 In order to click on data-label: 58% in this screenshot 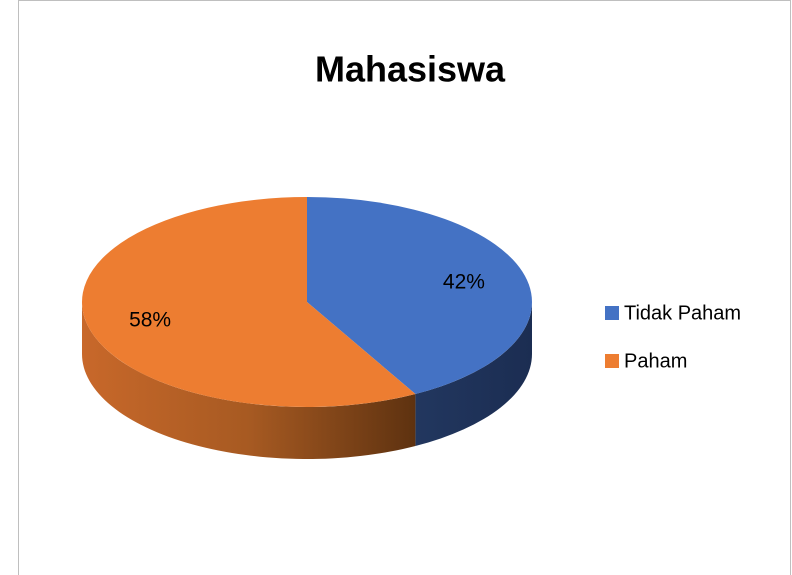, I will do `click(150, 319)`.